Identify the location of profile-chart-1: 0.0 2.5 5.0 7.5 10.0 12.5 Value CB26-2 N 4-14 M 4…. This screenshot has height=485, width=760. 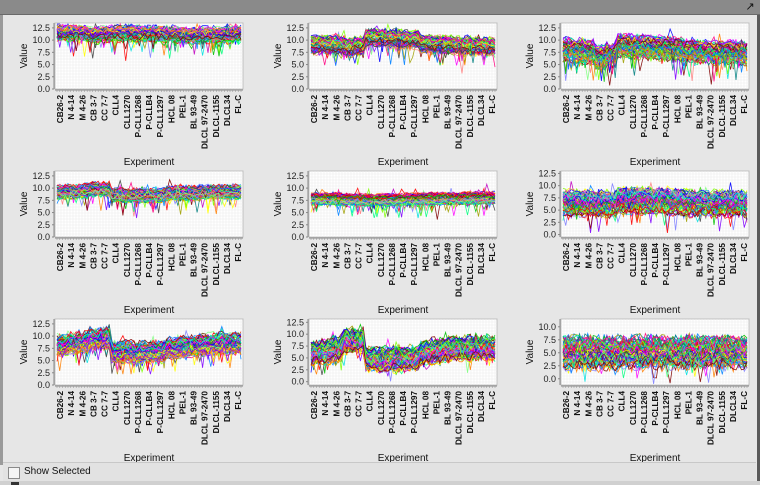
(130, 94).